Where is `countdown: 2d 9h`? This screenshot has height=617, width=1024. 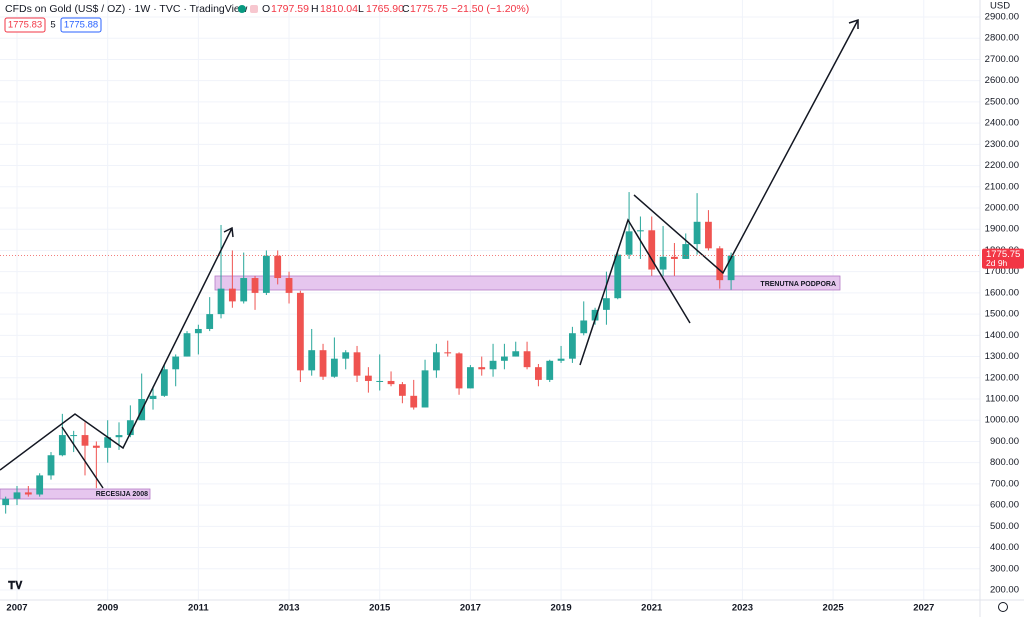 countdown: 2d 9h is located at coordinates (997, 263).